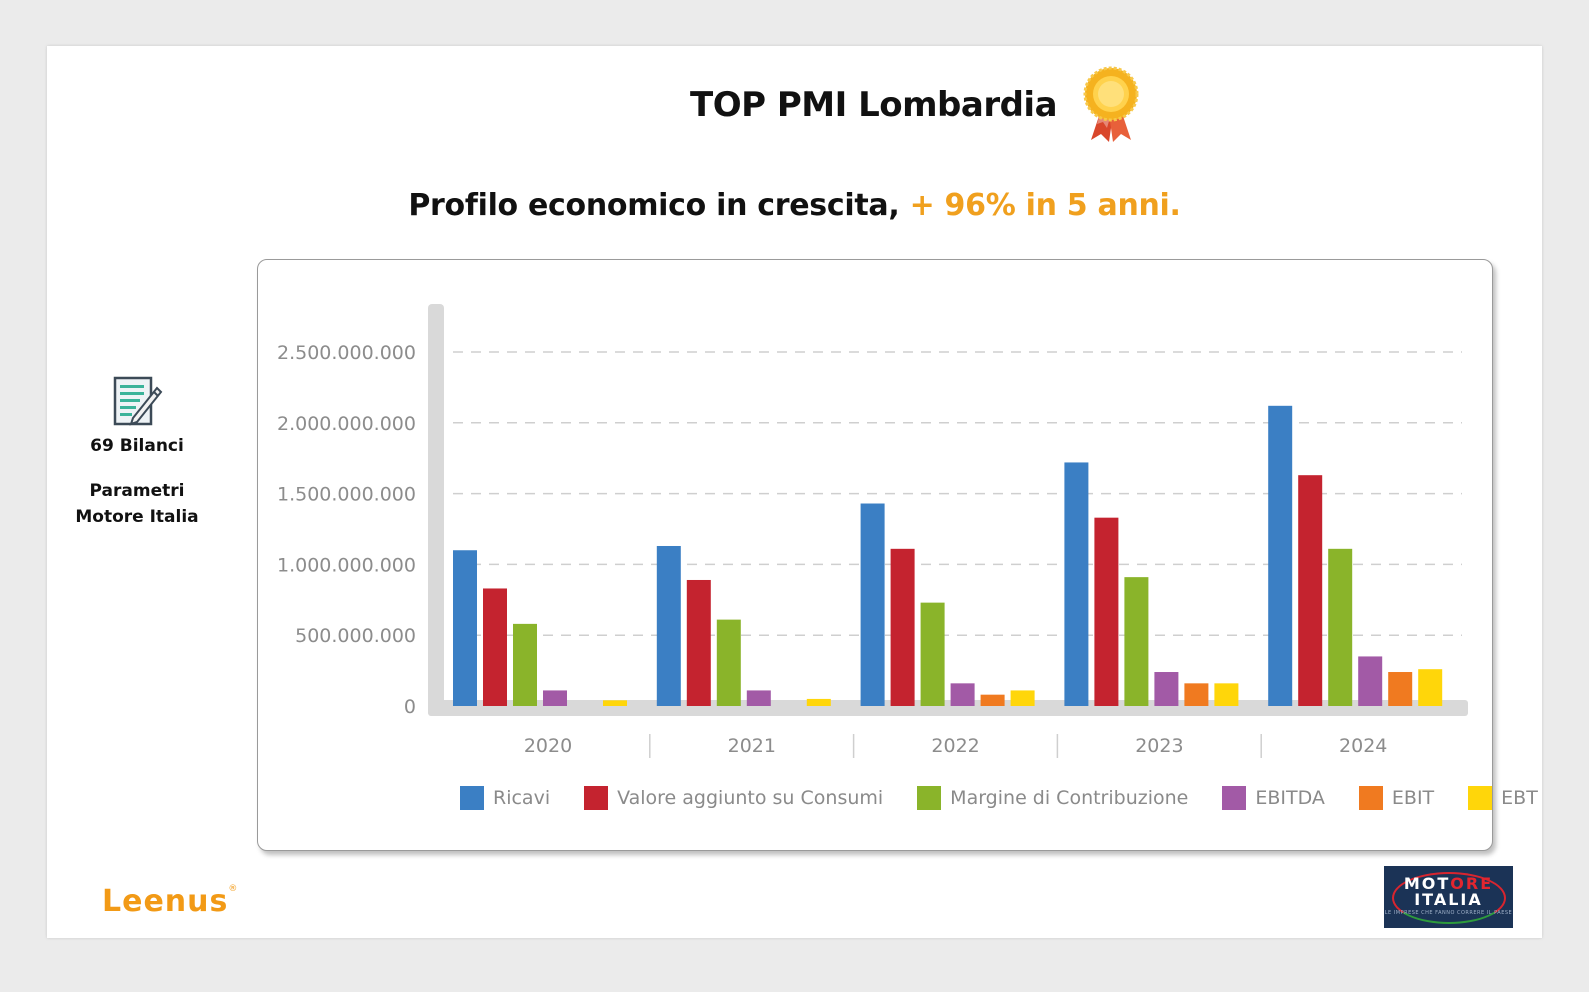 The height and width of the screenshot is (992, 1589). I want to click on medal-icon, so click(1111, 104).